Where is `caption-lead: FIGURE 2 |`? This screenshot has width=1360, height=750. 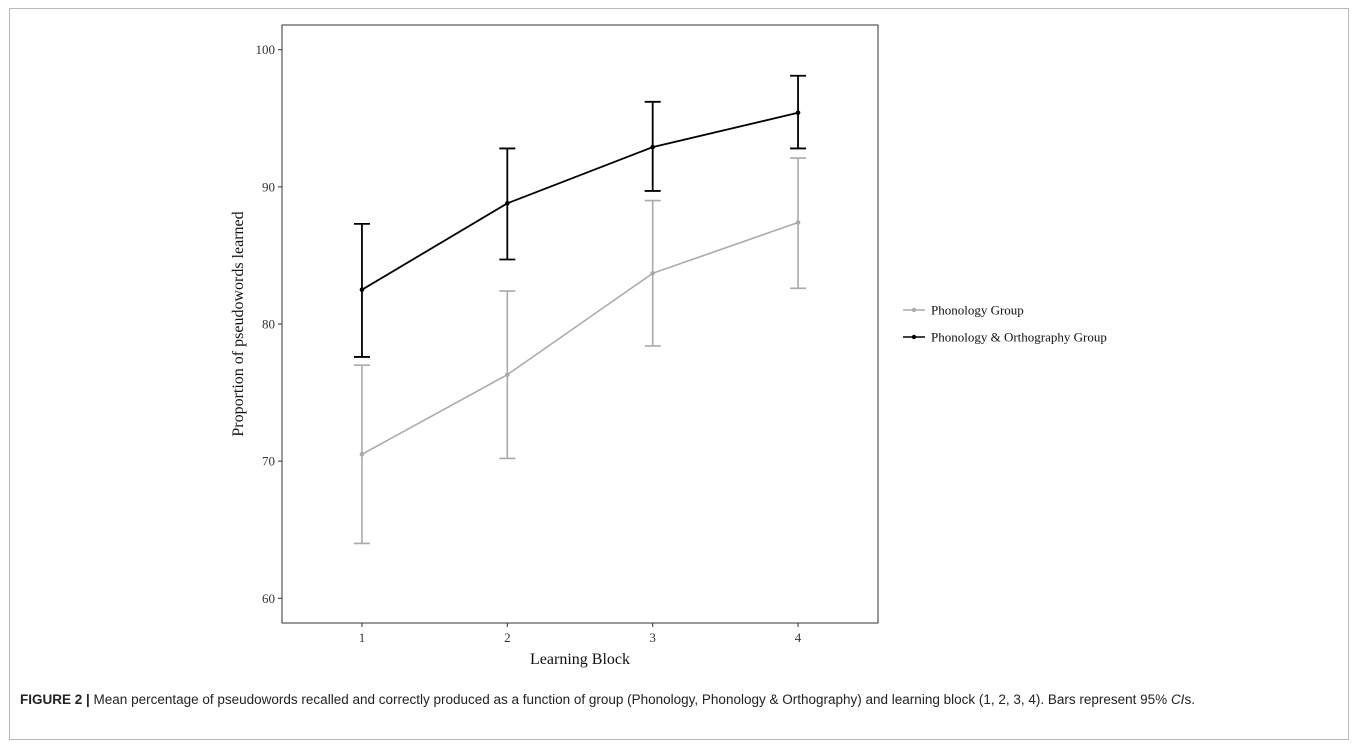 caption-lead: FIGURE 2 | is located at coordinates (55, 699).